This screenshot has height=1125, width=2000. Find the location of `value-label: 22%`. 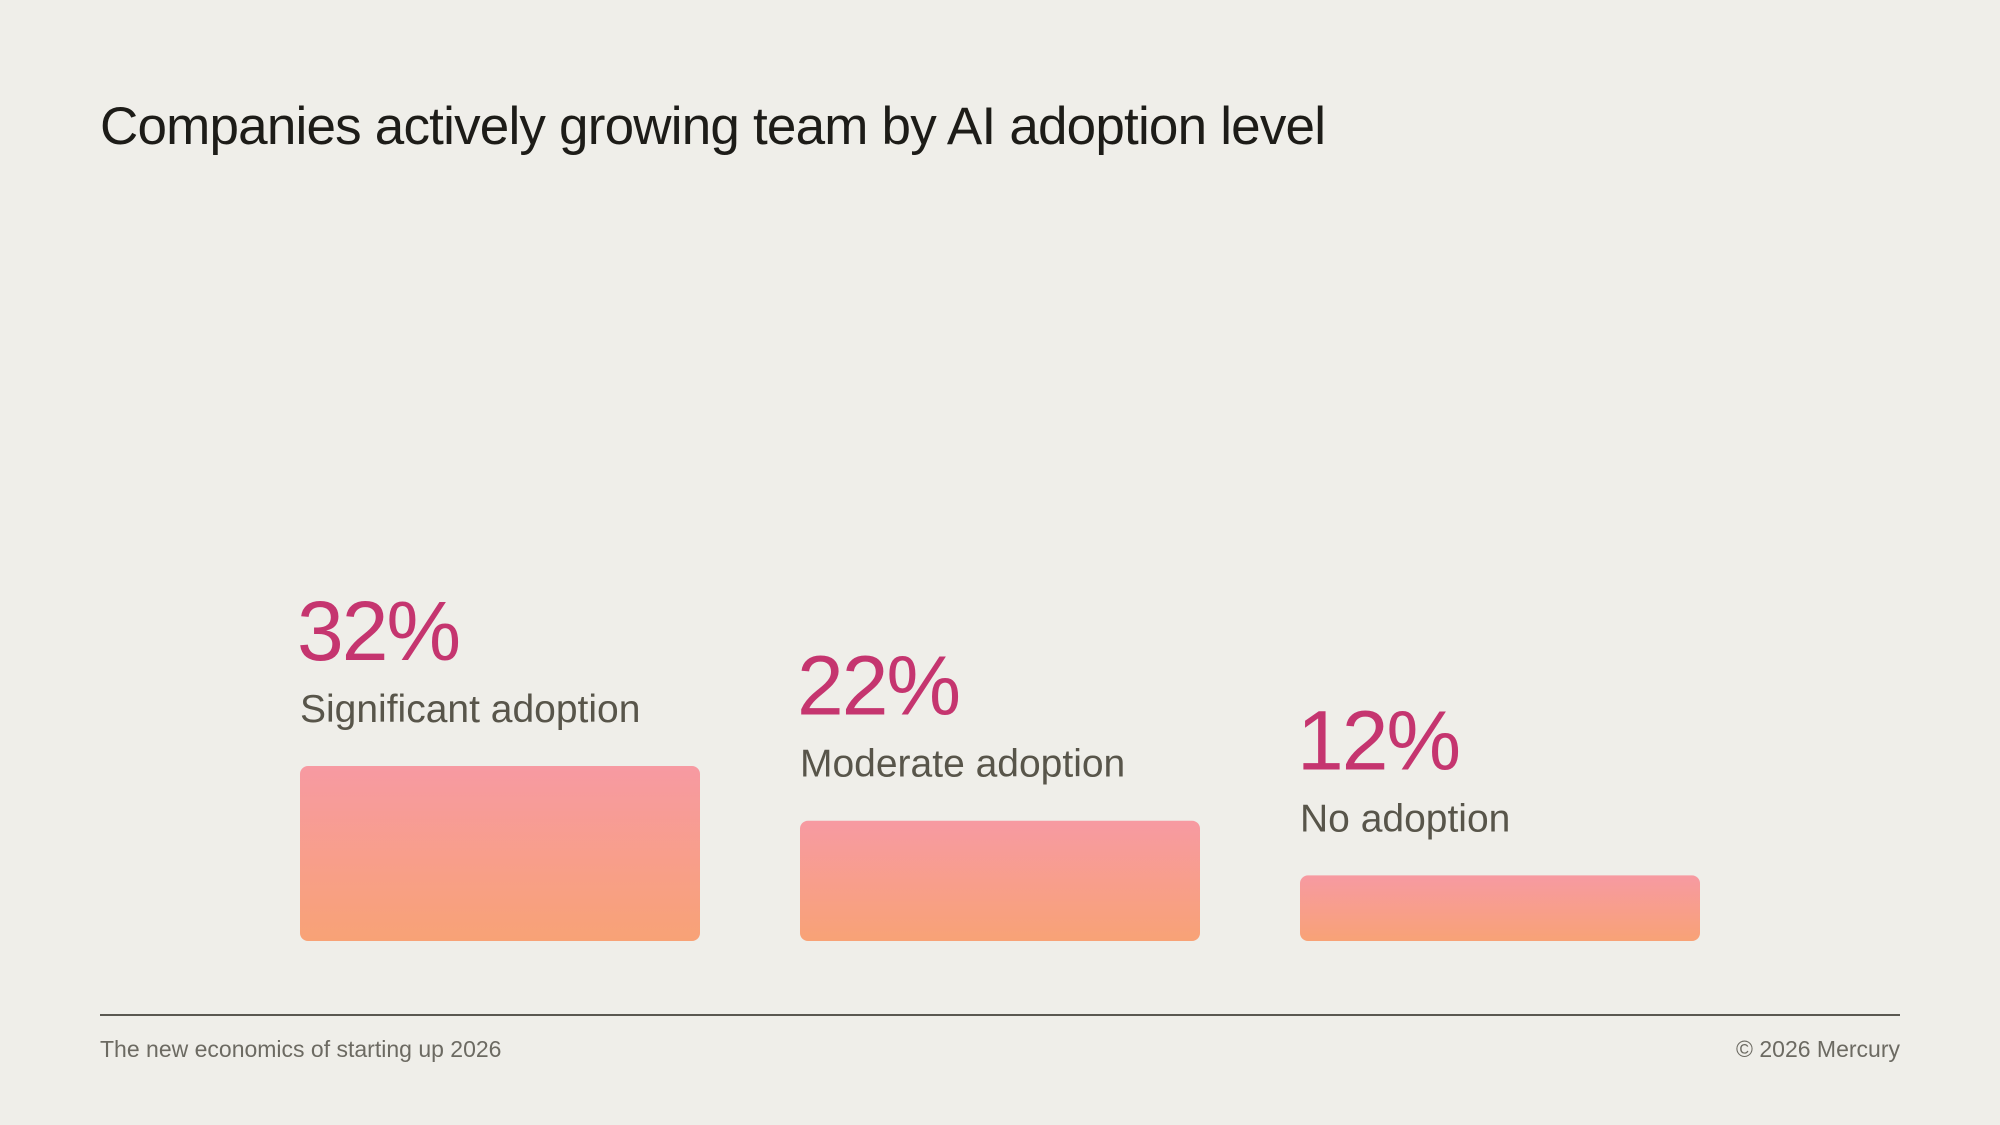

value-label: 22% is located at coordinates (878, 686).